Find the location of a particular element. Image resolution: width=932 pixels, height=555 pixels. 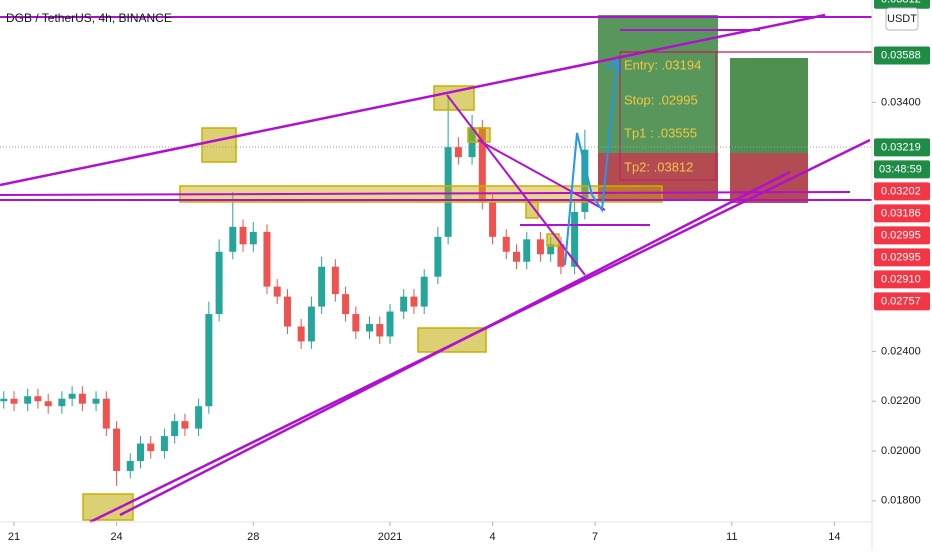

annotation: Tp1 : .03555 is located at coordinates (660, 132).